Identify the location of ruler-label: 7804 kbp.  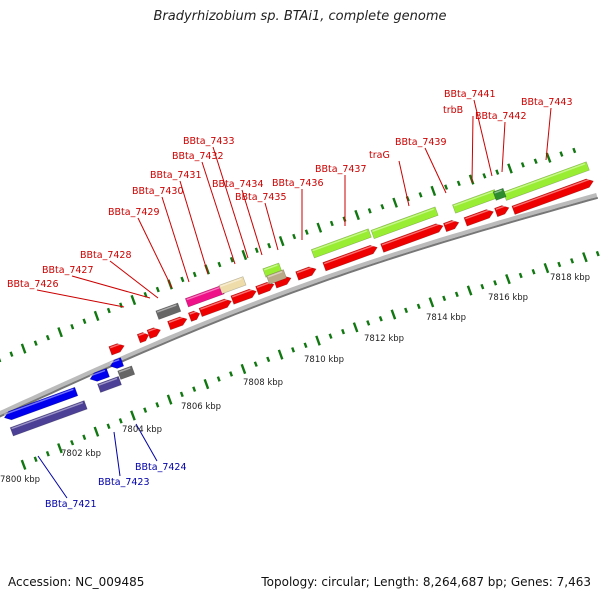
(142, 430).